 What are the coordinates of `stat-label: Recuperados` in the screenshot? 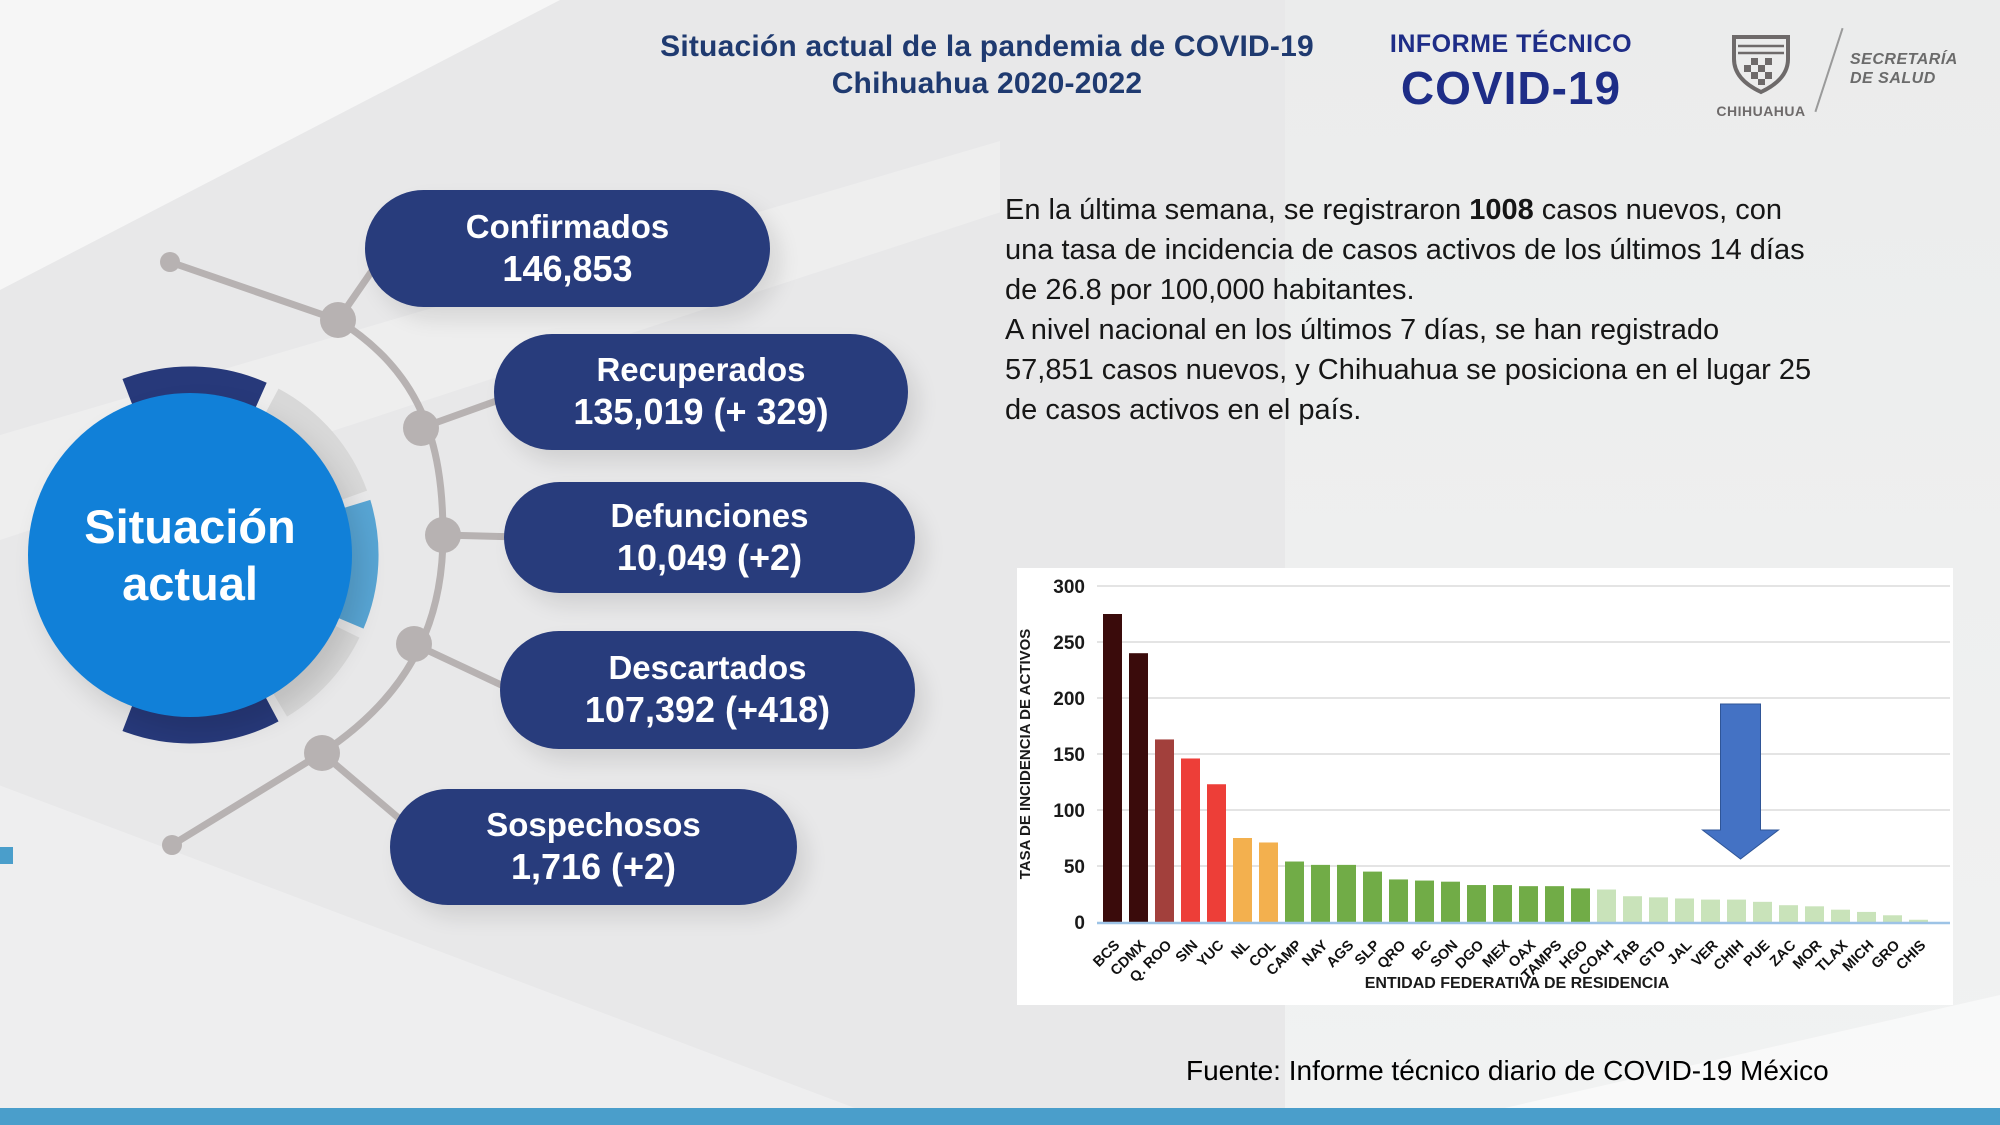 It's located at (701, 369).